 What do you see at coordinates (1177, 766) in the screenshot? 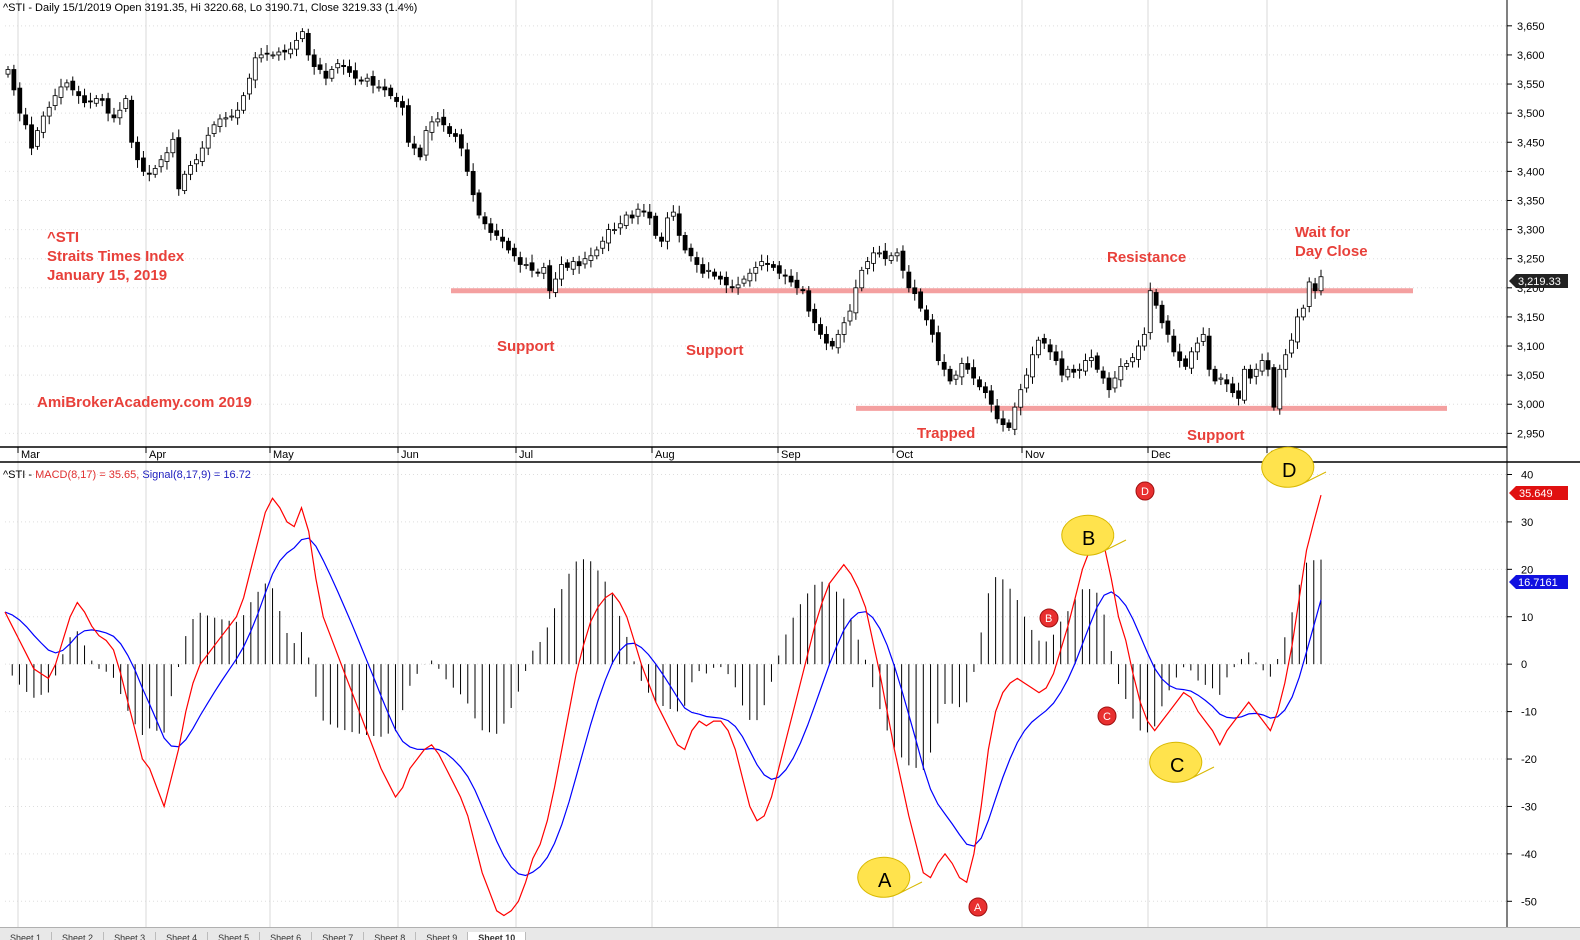
I see `callout-label-c: C` at bounding box center [1177, 766].